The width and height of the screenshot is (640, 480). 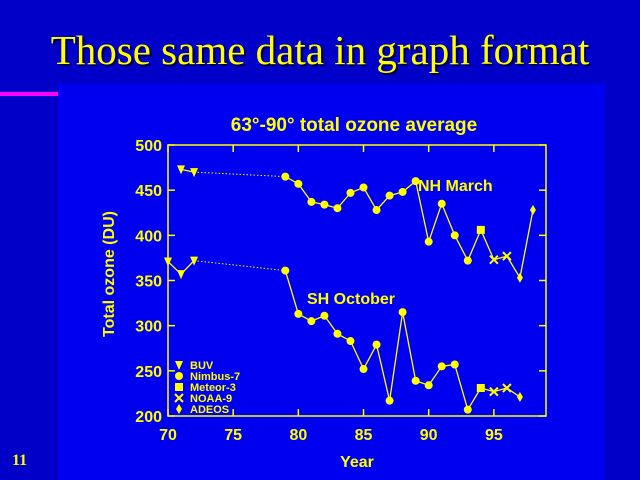 I want to click on legend-label: Nimbus-7, so click(x=215, y=377).